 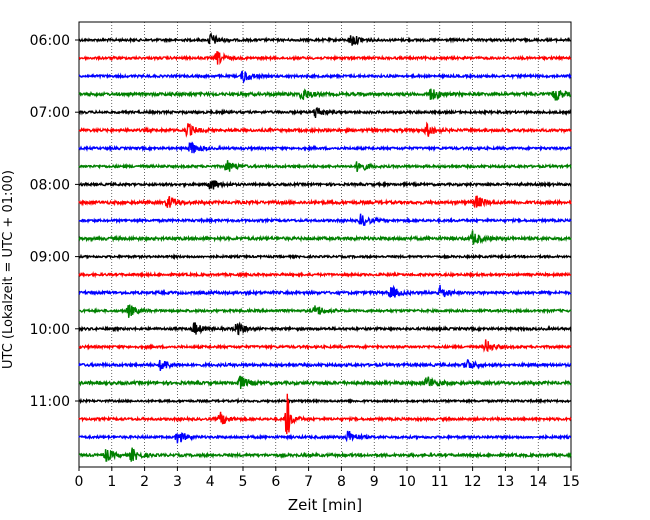 What do you see at coordinates (50, 330) in the screenshot?
I see `y-tick-label: 10:00` at bounding box center [50, 330].